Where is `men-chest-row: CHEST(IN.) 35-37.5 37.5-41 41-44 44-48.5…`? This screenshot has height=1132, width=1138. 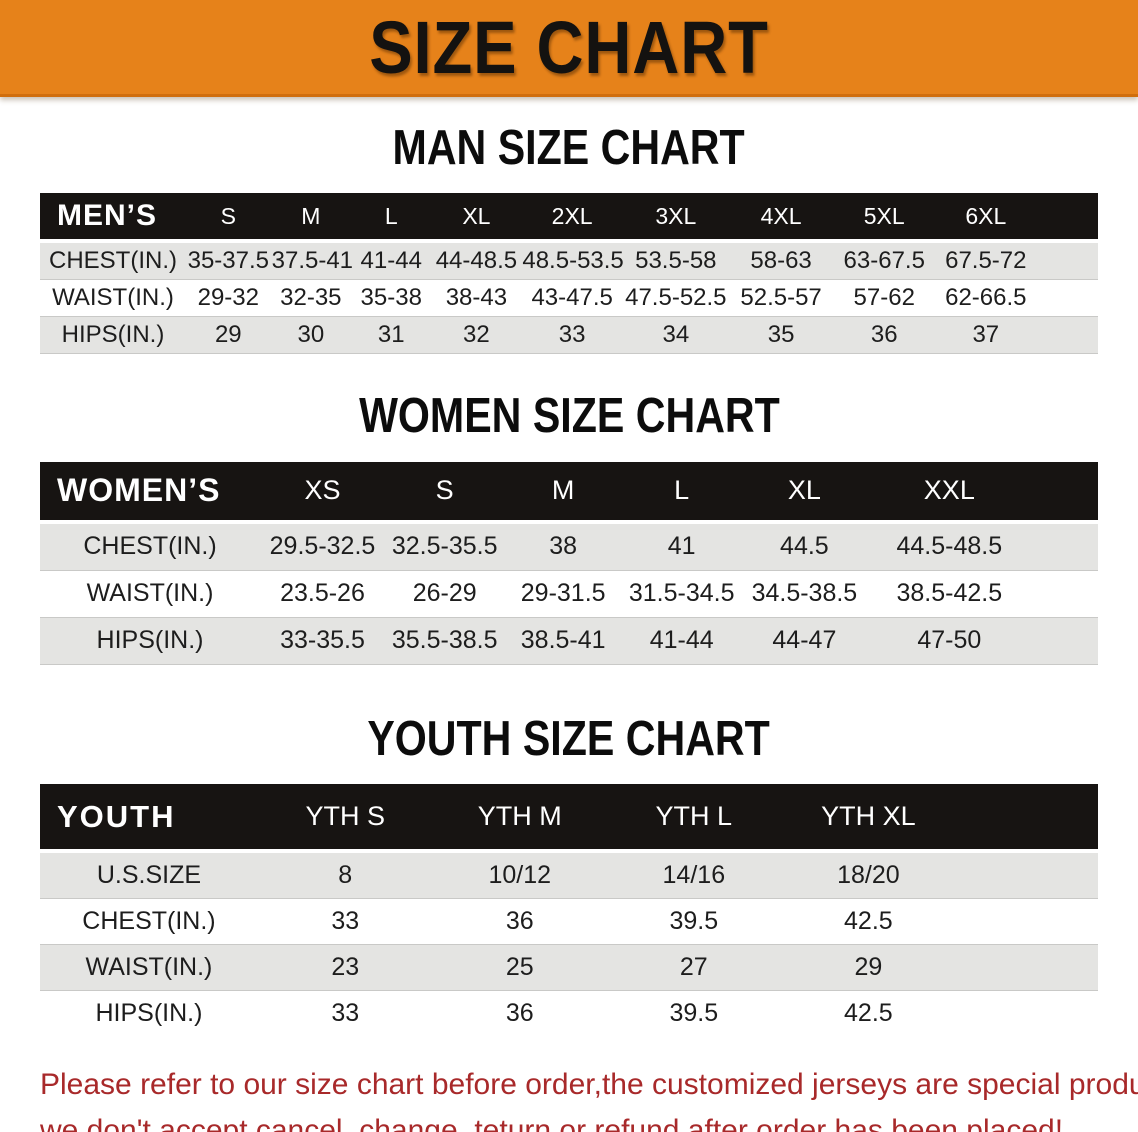 men-chest-row: CHEST(IN.) 35-37.5 37.5-41 41-44 44-48.5… is located at coordinates (569, 260).